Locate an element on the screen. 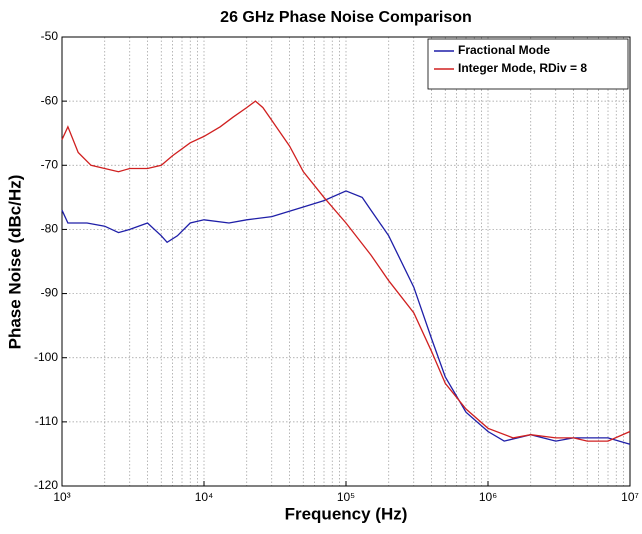 The width and height of the screenshot is (642, 534). legend-box is located at coordinates (528, 64).